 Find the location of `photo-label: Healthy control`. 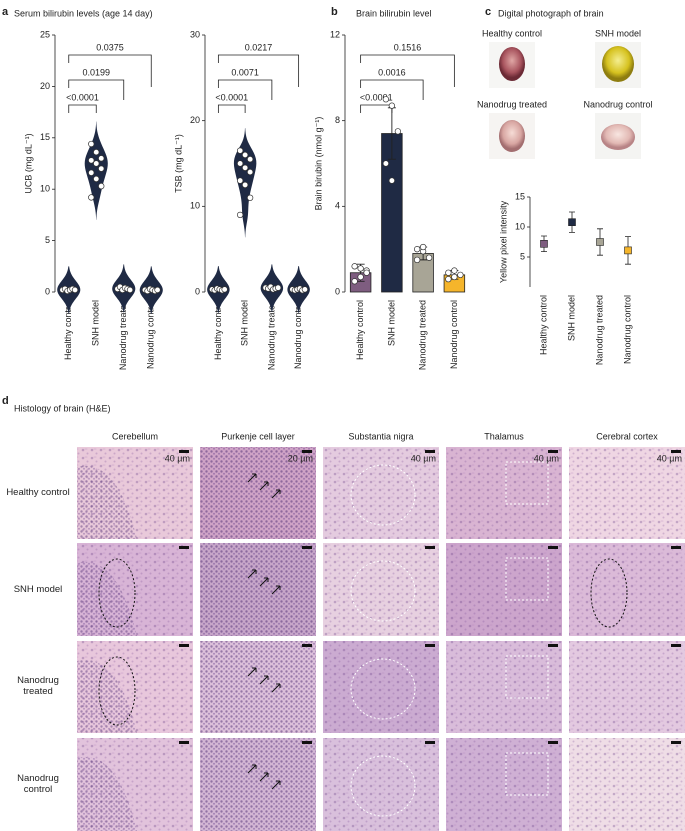

photo-label: Healthy control is located at coordinates (512, 33).